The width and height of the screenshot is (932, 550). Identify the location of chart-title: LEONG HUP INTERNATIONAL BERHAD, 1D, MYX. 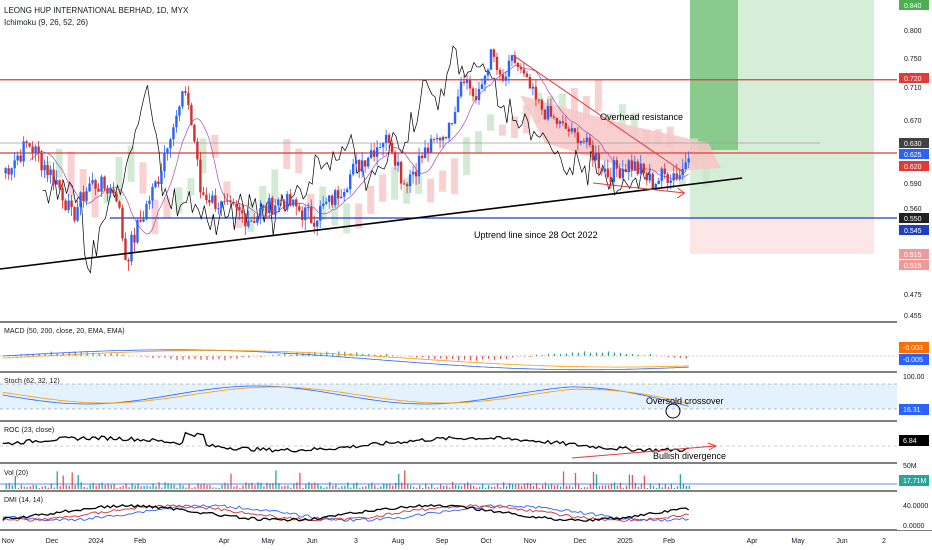
(96, 10).